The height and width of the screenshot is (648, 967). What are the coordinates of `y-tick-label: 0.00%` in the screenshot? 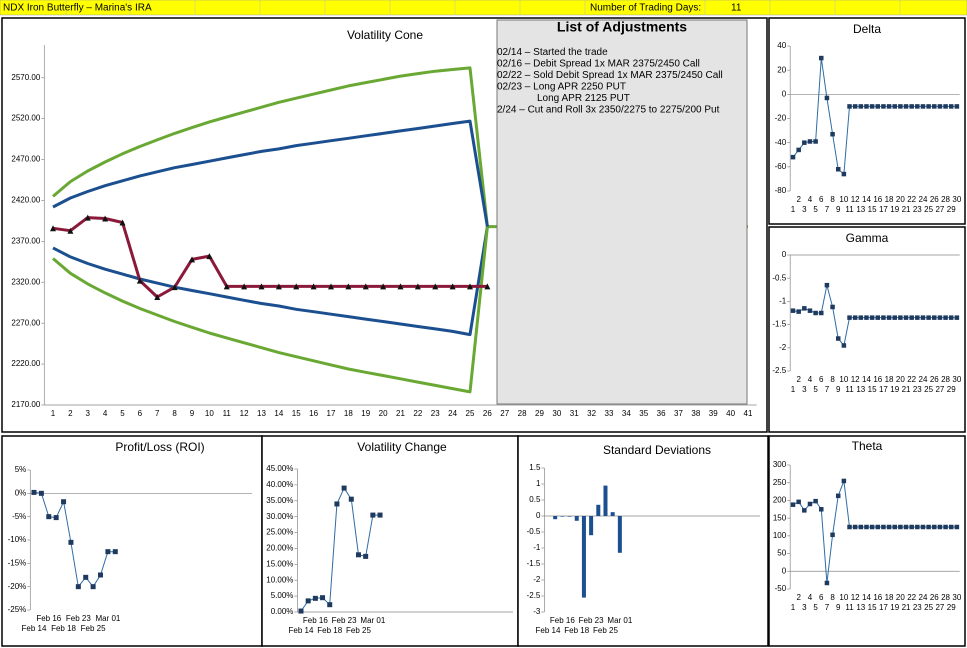 It's located at (282, 611).